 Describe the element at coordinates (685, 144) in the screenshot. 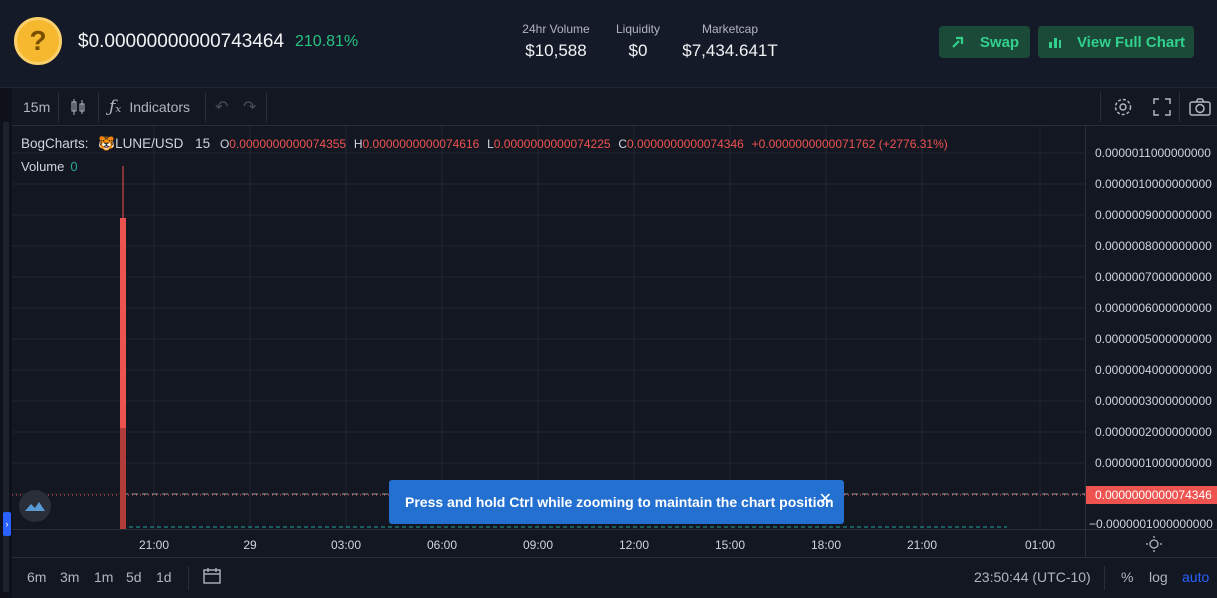

I see `legend-close: 0.0000000000074346` at that location.